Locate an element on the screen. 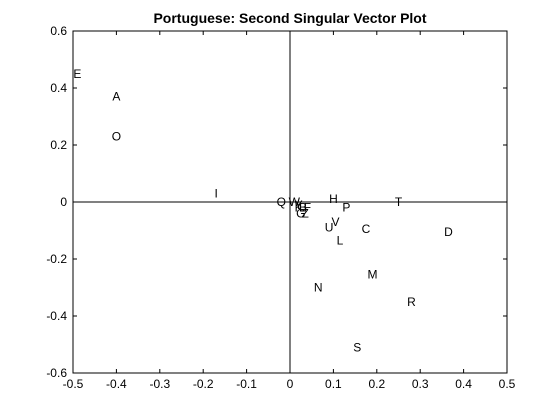 The width and height of the screenshot is (560, 420). x-tick-label: -0.1 is located at coordinates (246, 384).